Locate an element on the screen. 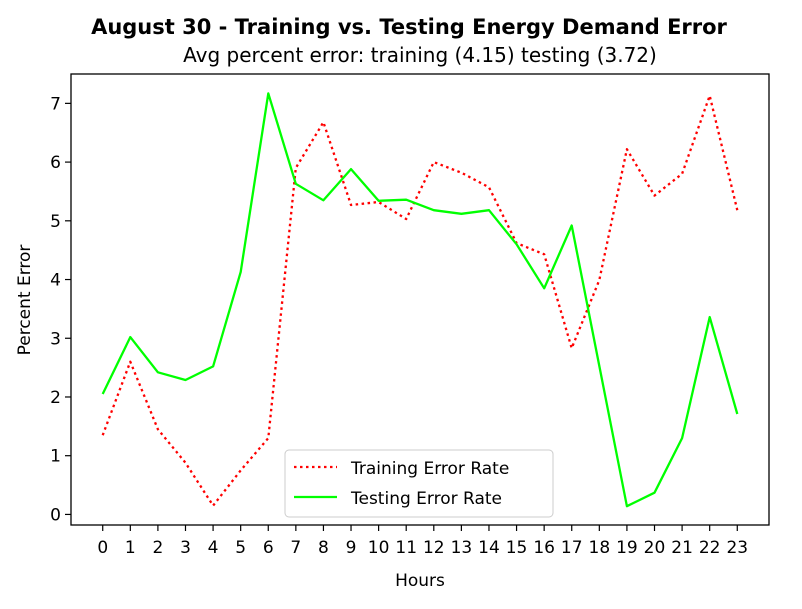 The width and height of the screenshot is (802, 609). y-tick-label: 6 is located at coordinates (55, 163).